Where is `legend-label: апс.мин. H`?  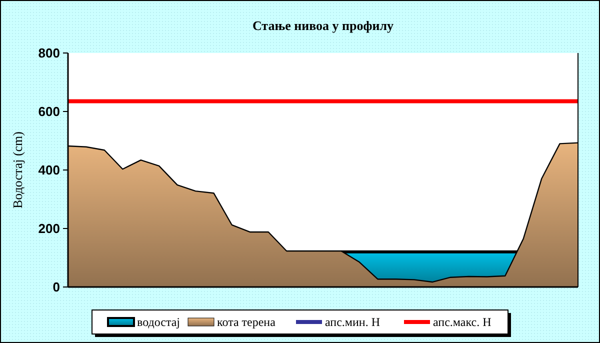
legend-label: апс.мин. H is located at coordinates (352, 322).